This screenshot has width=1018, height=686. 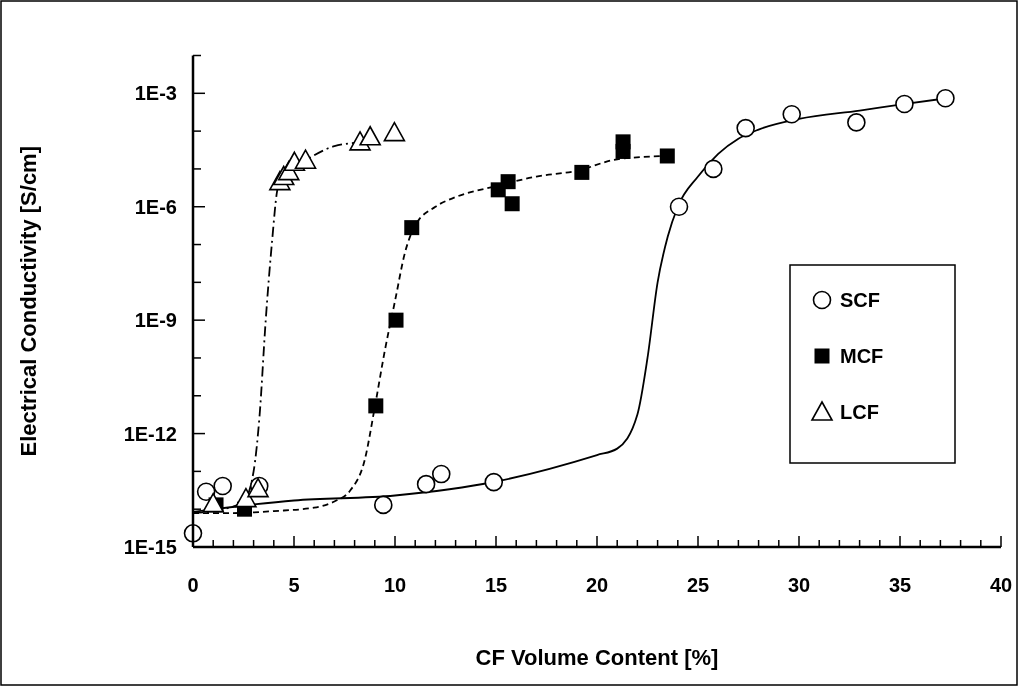 I want to click on y-tick-label: 1E-3, so click(x=155, y=93).